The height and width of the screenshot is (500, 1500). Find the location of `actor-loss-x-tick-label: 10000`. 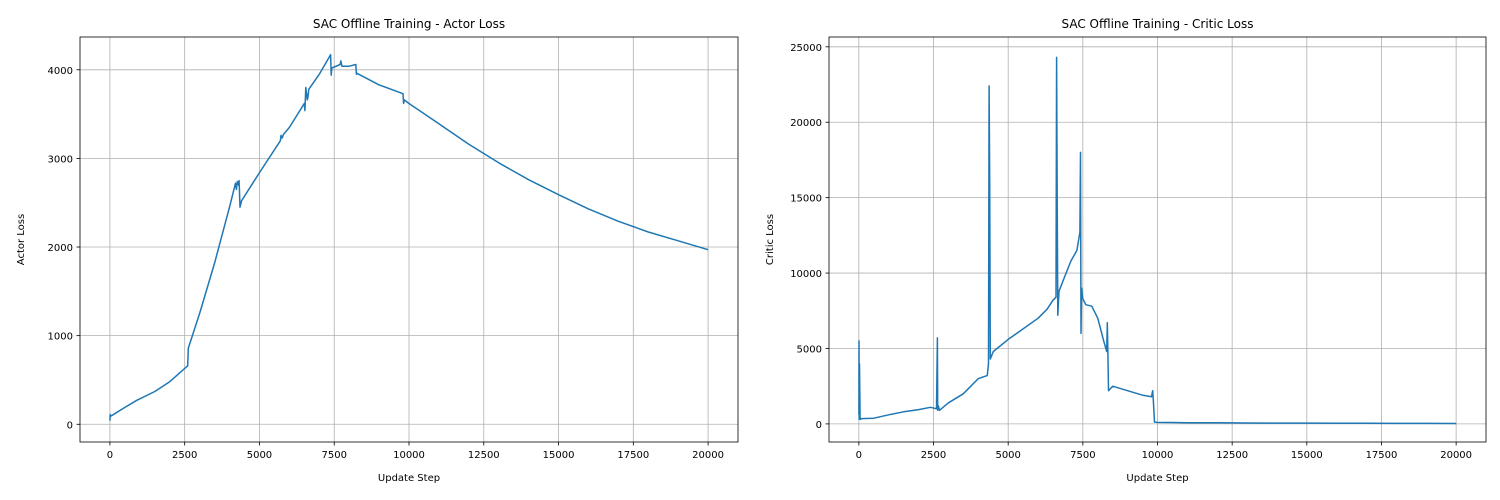

actor-loss-x-tick-label: 10000 is located at coordinates (409, 455).